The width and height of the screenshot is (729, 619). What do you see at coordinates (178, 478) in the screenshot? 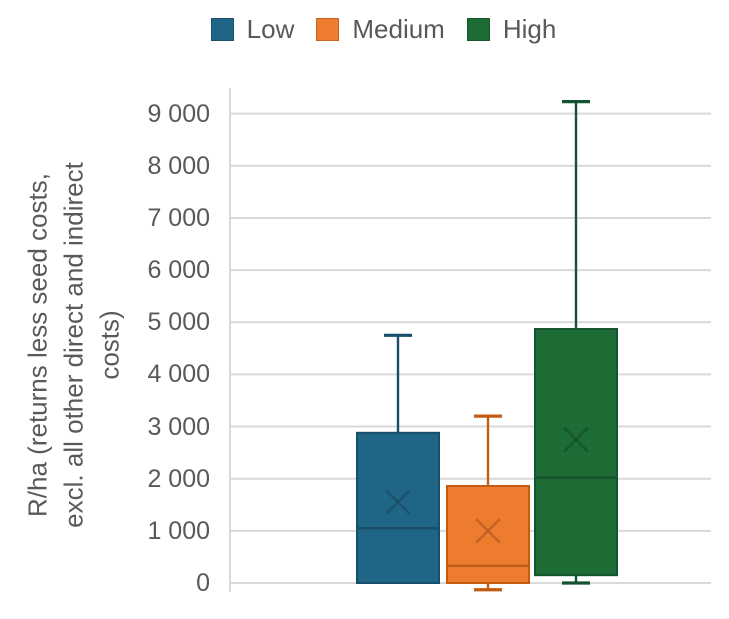
I see `y-axis-tick-label: 2 000` at bounding box center [178, 478].